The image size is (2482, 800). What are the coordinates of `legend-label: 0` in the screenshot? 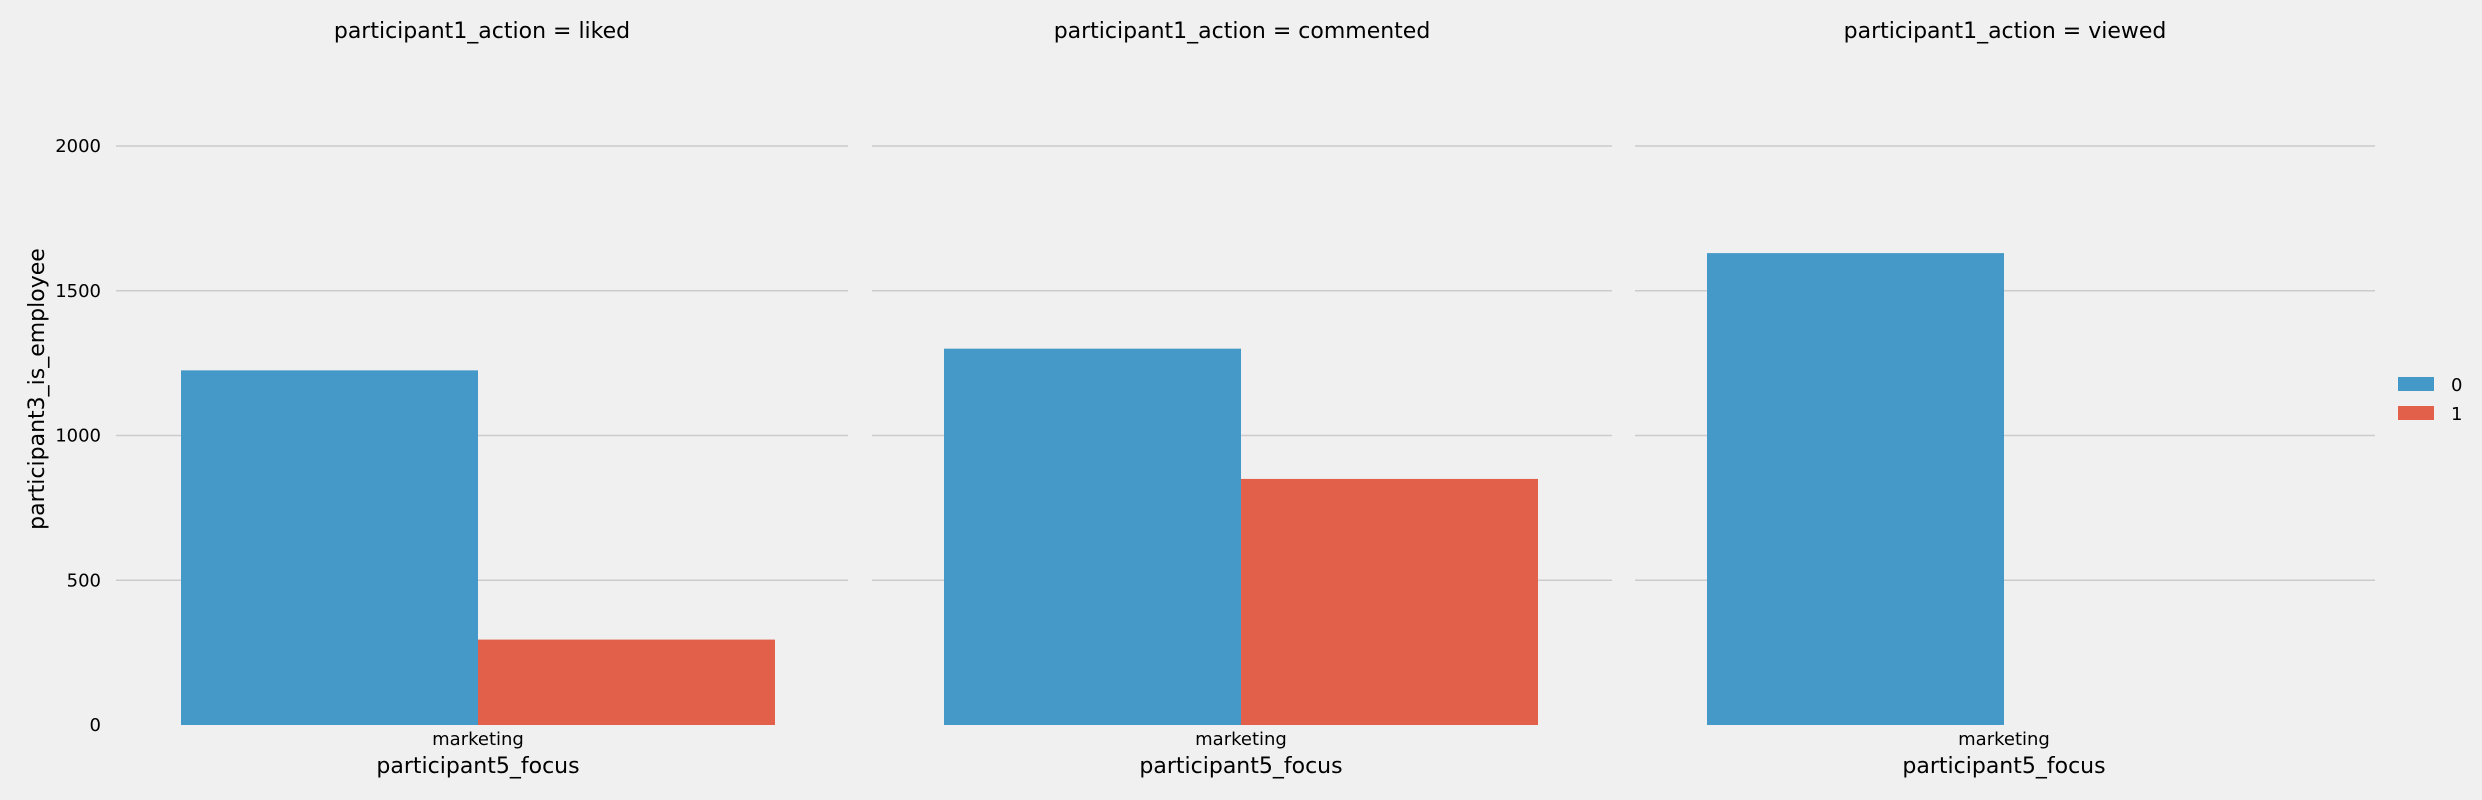 It's located at (2456, 385).